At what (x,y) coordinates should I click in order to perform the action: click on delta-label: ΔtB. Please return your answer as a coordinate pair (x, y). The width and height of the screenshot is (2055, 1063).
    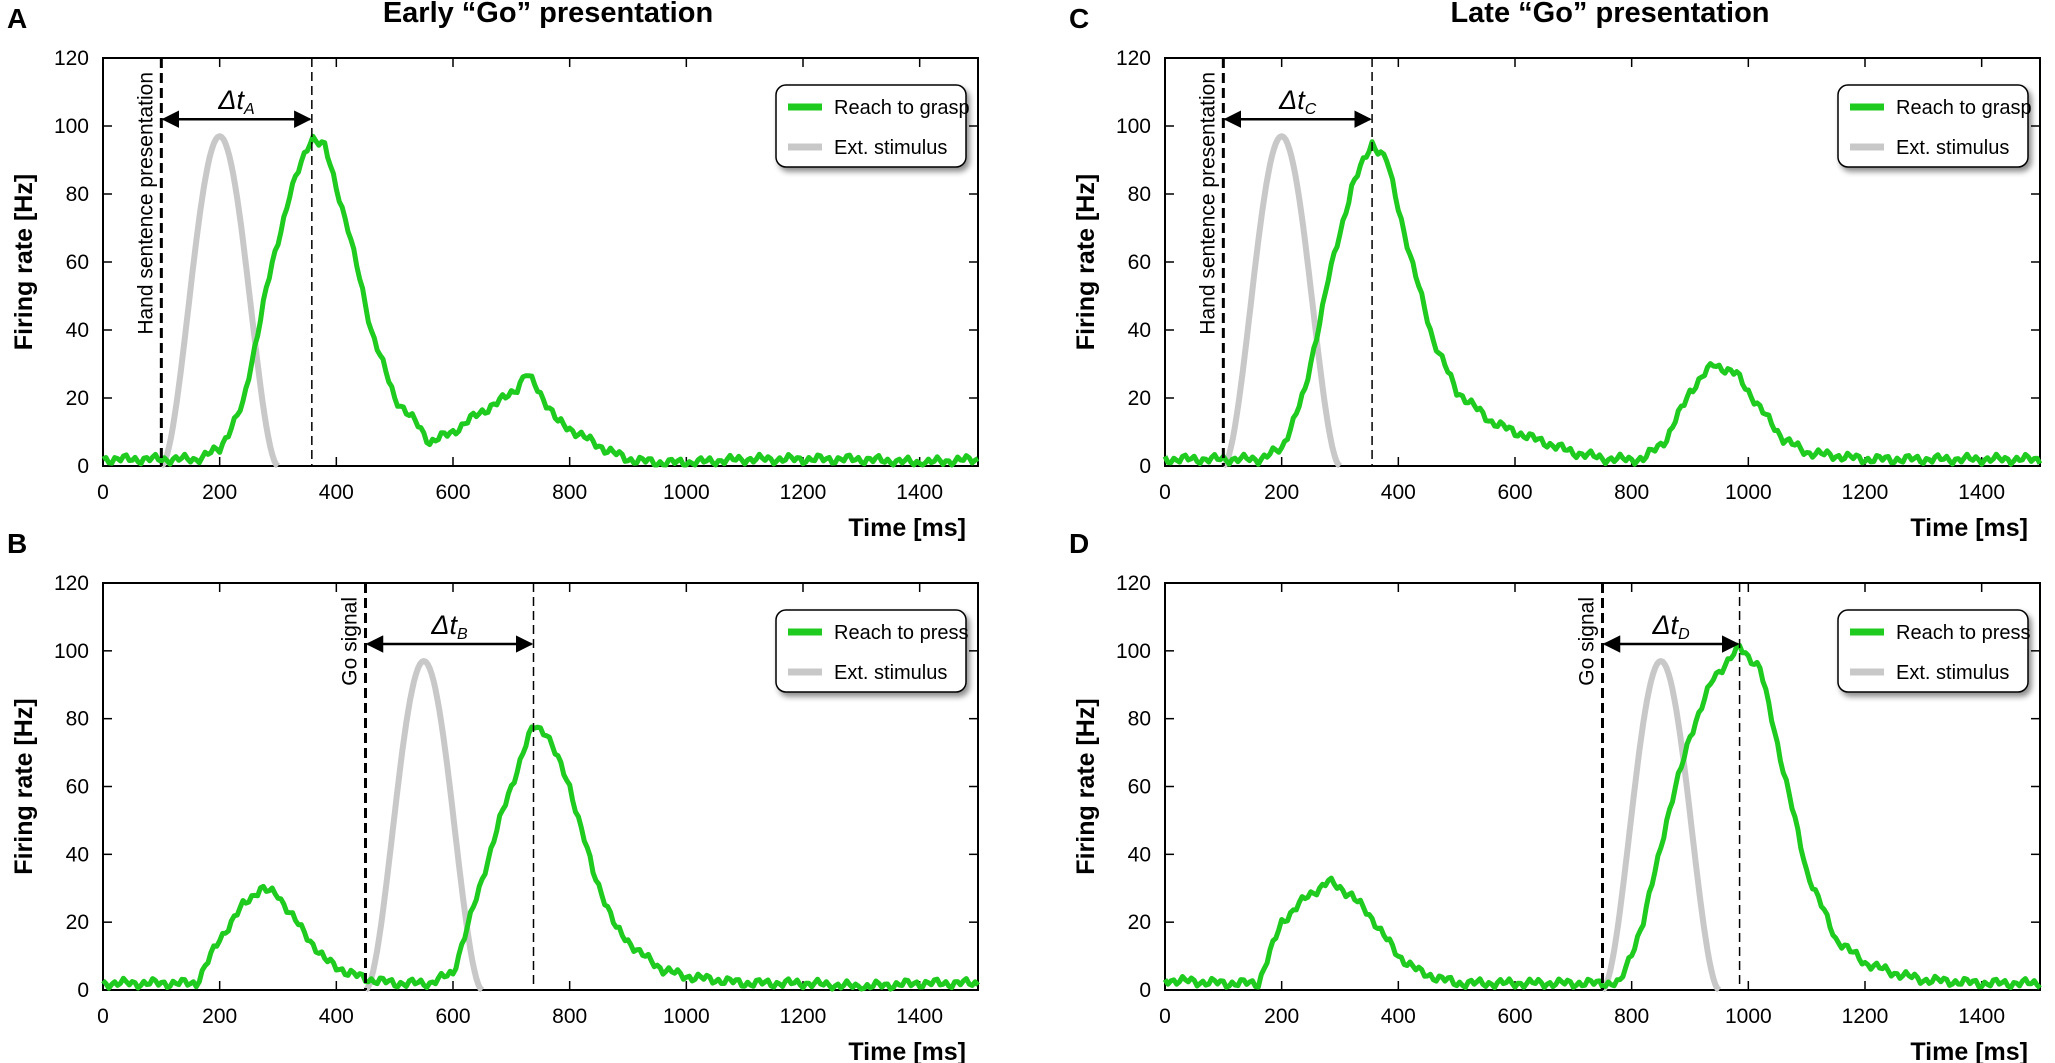
    Looking at the image, I should click on (449, 626).